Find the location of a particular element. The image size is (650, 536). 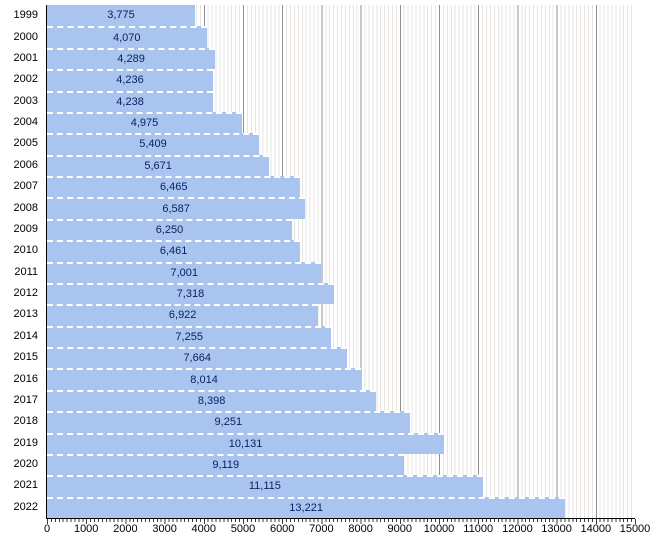

bar-value-label: 7,318 is located at coordinates (190, 294).